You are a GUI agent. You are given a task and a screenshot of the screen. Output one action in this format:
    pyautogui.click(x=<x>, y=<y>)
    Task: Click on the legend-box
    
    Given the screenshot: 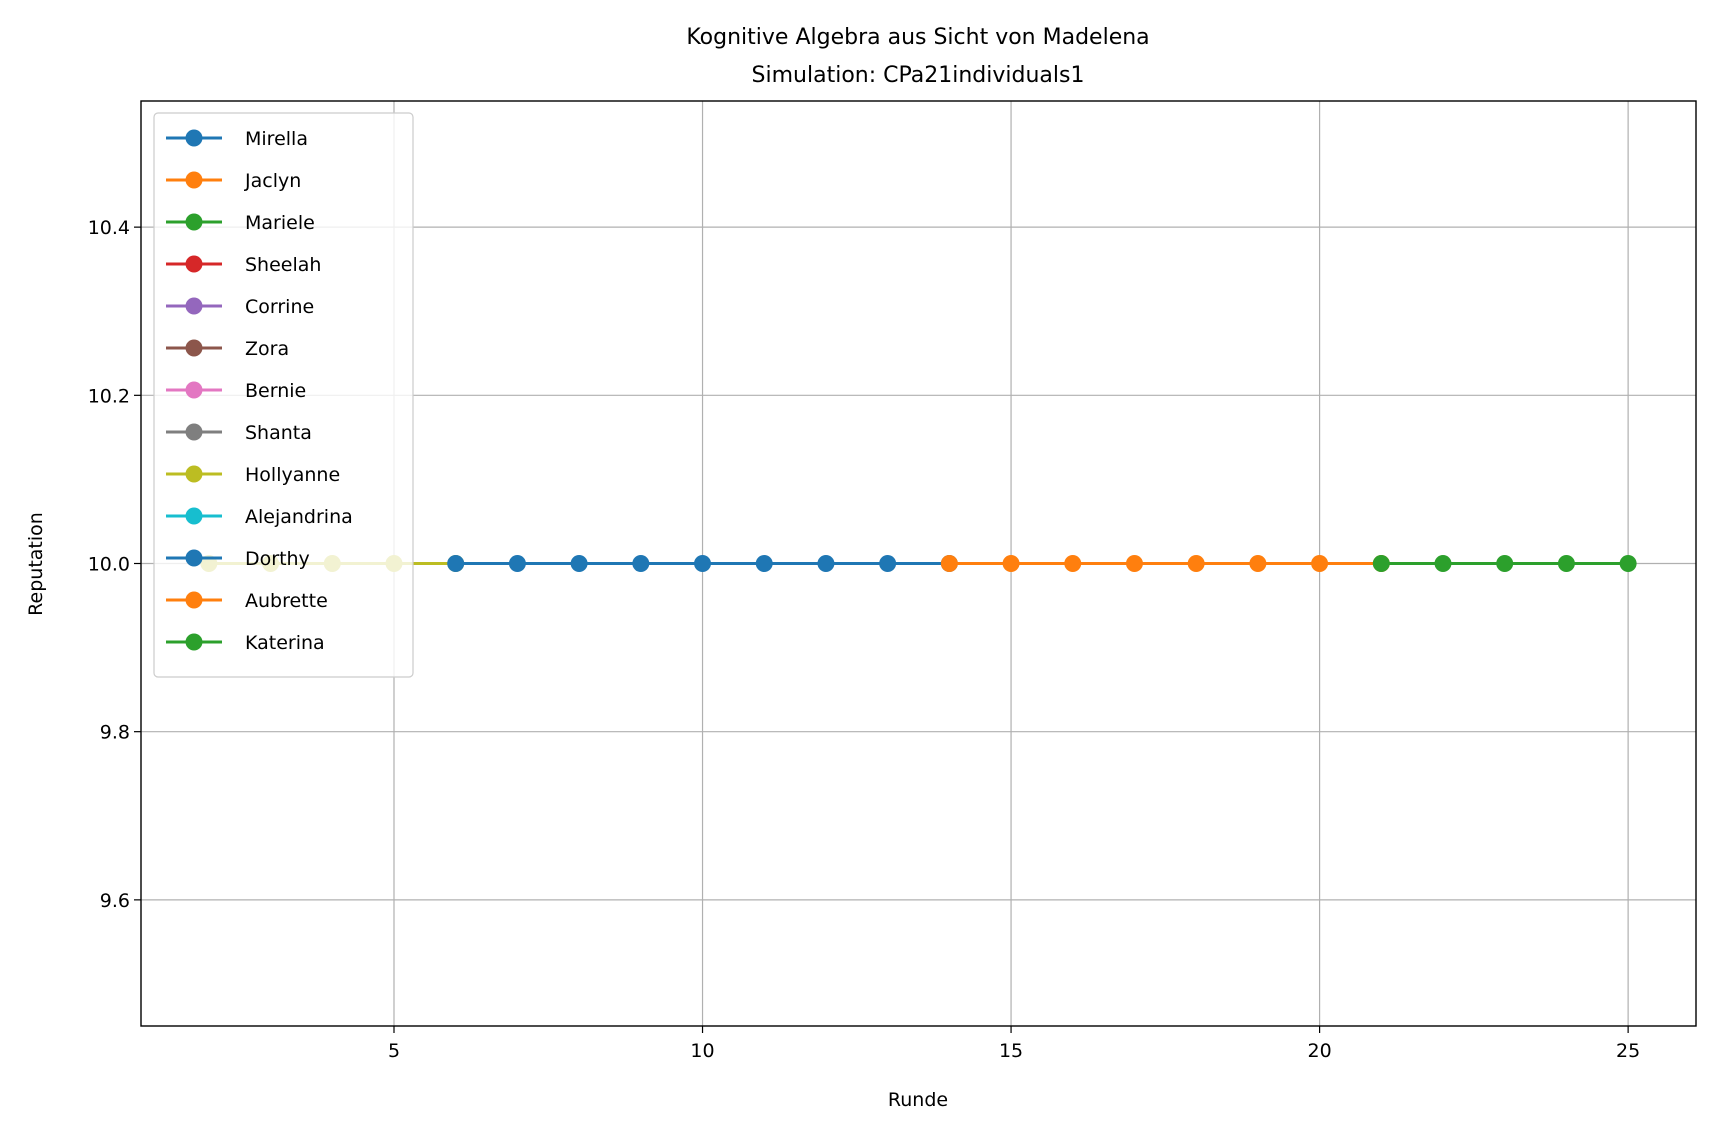 What is the action you would take?
    pyautogui.click(x=283, y=395)
    